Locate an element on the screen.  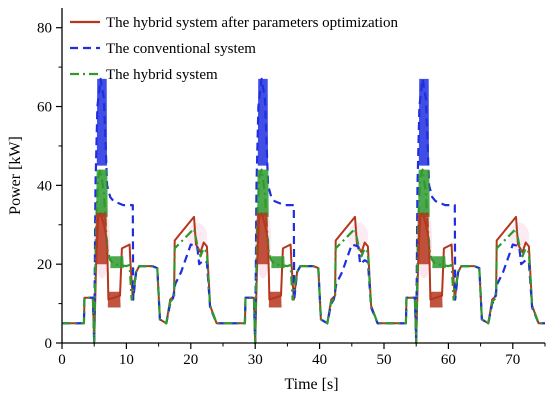
legend-label-2: The conventional system is located at coordinates (181, 49).